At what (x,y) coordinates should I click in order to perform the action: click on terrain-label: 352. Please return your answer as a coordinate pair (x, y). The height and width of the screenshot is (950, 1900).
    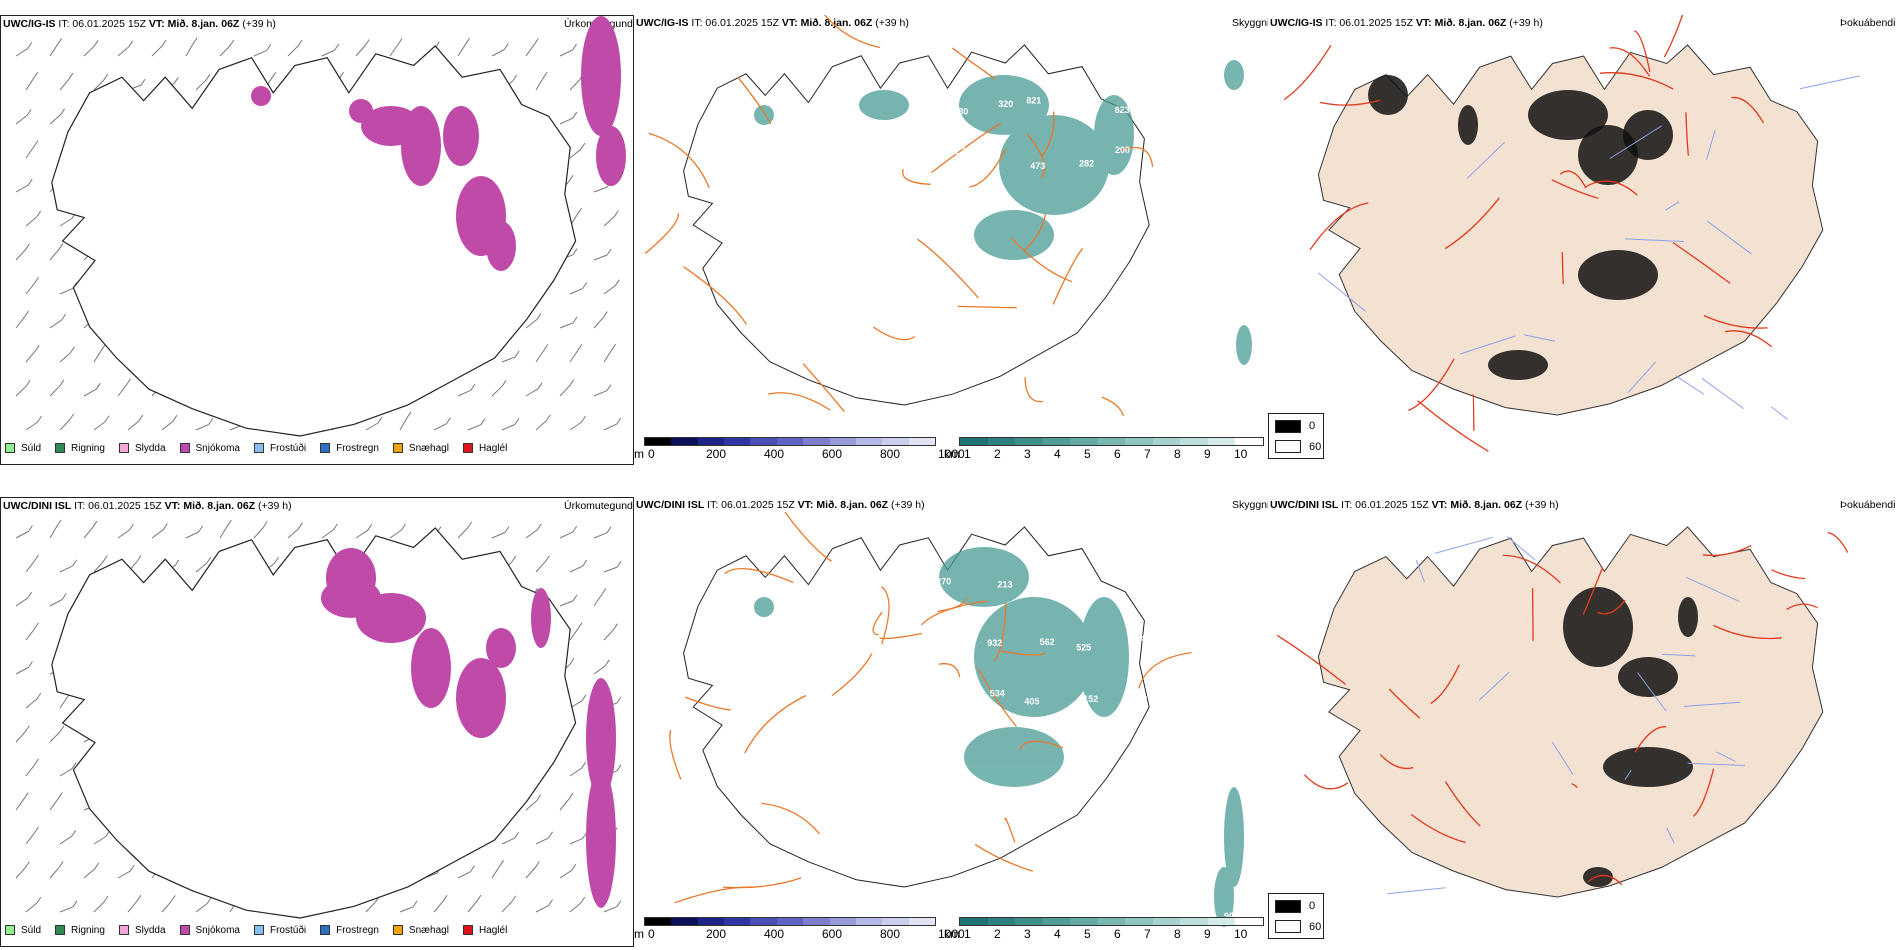
    Looking at the image, I should click on (1134, 589).